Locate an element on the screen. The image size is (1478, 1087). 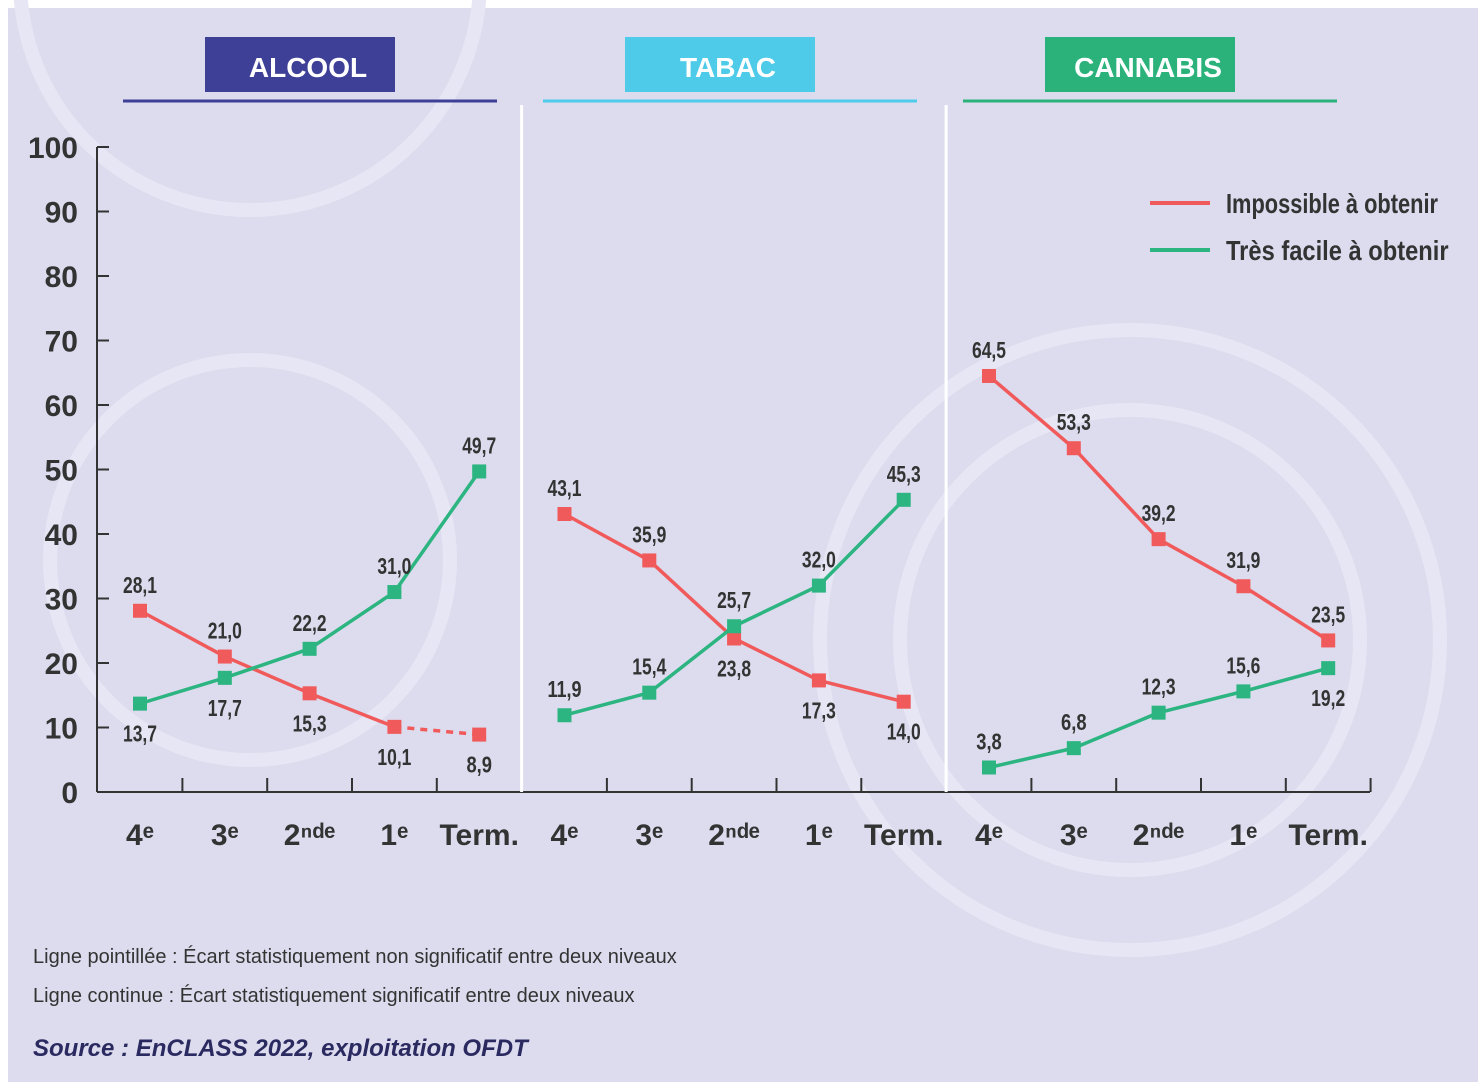
value-label: 23,5 is located at coordinates (1328, 614).